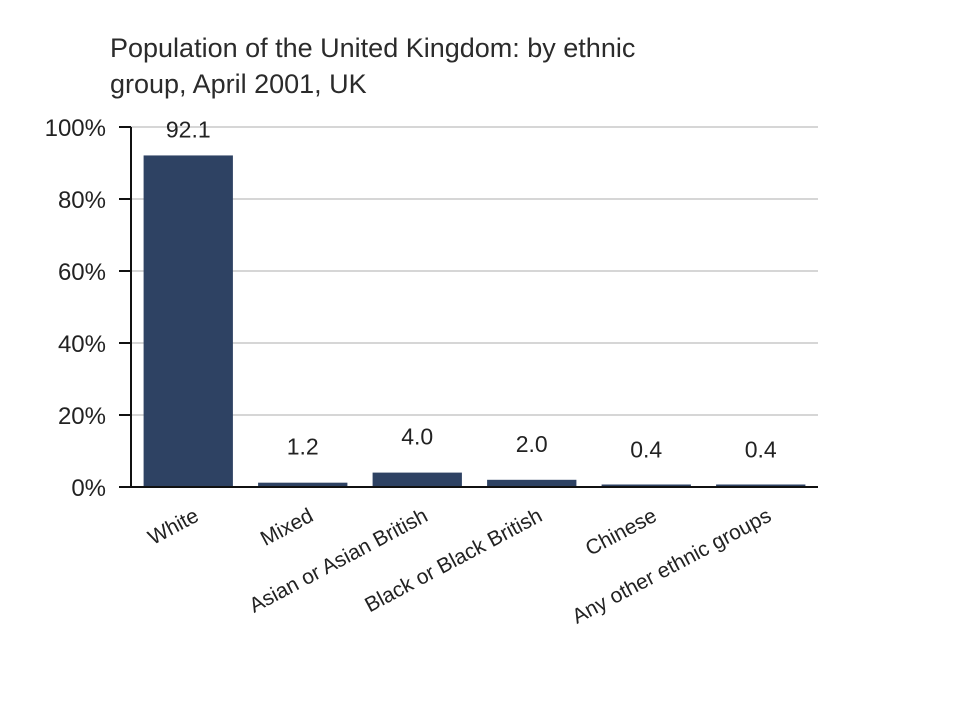 The width and height of the screenshot is (960, 720). Describe the element at coordinates (88, 308) in the screenshot. I see `y-axis-ticks: 0% 20% 40% 60% 80% 100%` at that location.